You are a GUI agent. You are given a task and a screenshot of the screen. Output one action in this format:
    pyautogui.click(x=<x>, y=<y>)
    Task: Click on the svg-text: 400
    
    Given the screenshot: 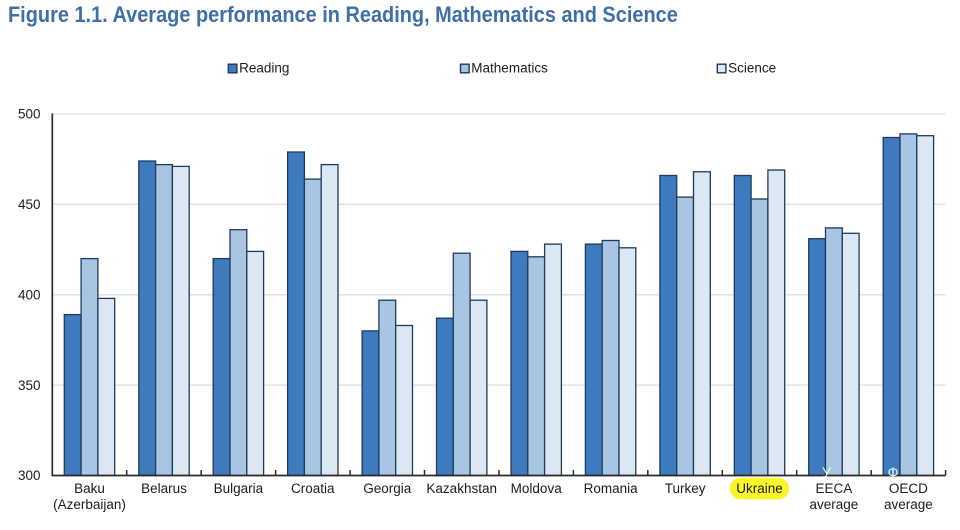 What is the action you would take?
    pyautogui.click(x=29, y=294)
    